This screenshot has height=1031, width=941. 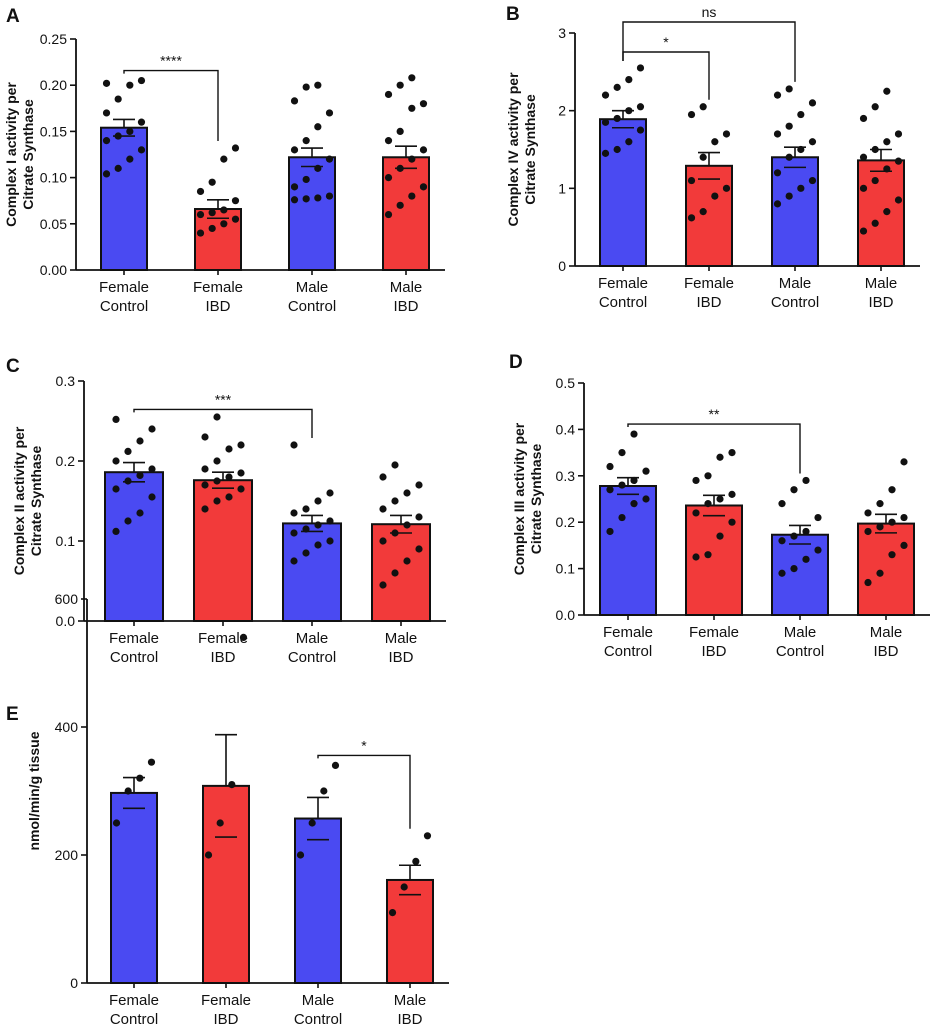 What do you see at coordinates (66, 461) in the screenshot?
I see `y-tick-label: 0.2` at bounding box center [66, 461].